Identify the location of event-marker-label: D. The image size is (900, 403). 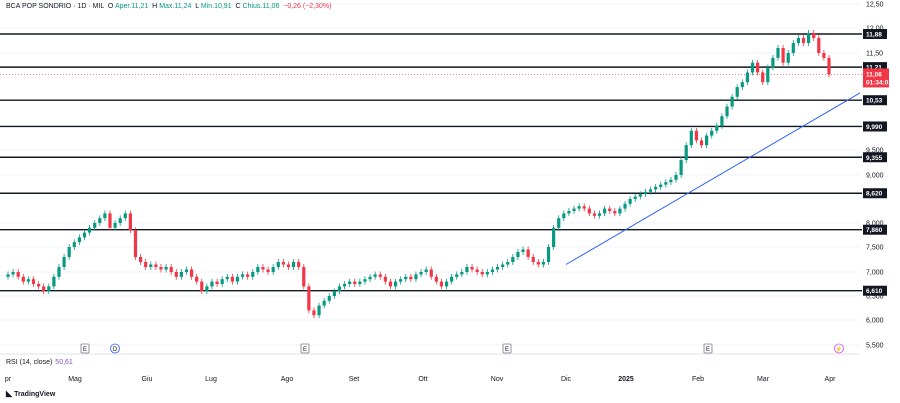
(115, 350).